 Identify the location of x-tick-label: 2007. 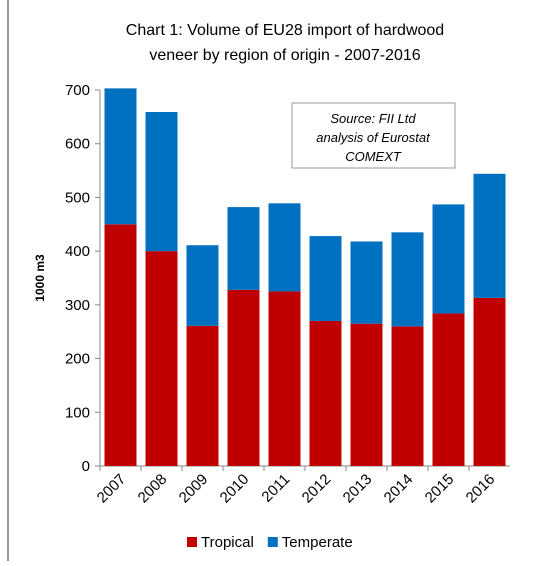
(112, 489).